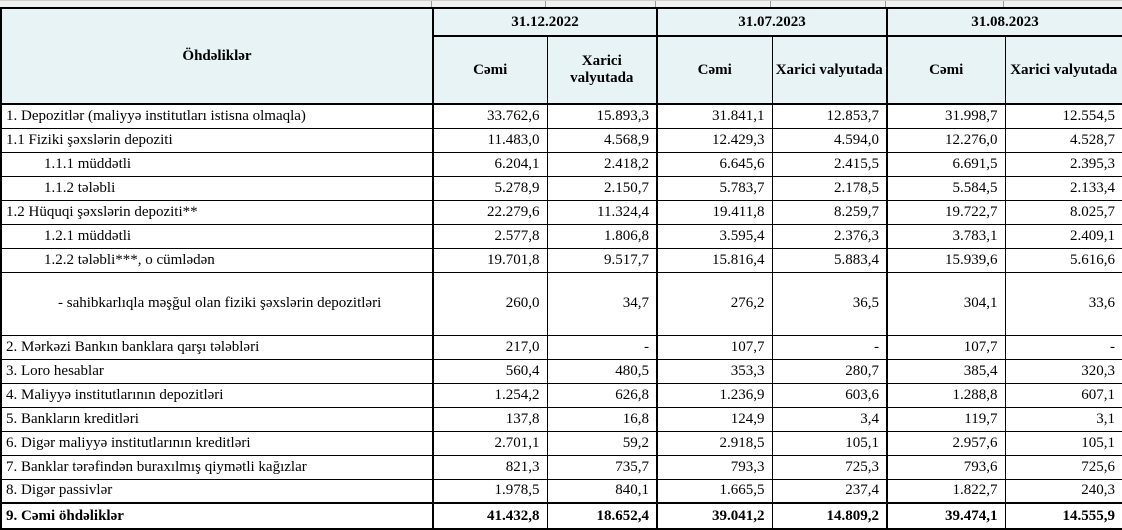  What do you see at coordinates (946, 70) in the screenshot?
I see `subheader-total-3: Cəmi` at bounding box center [946, 70].